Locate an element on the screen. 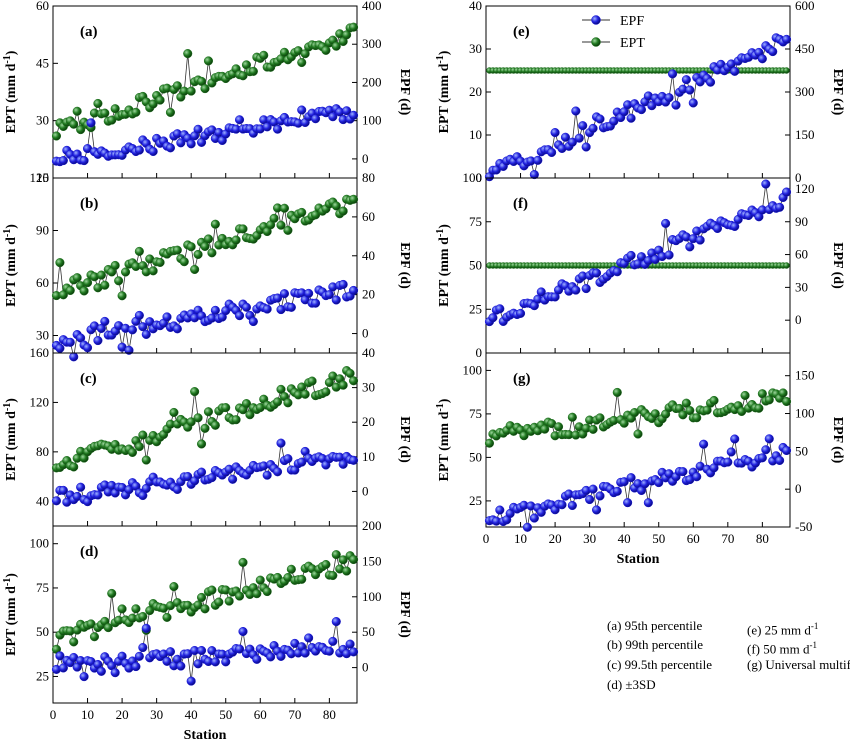  x-tick-label: 20 is located at coordinates (555, 538).